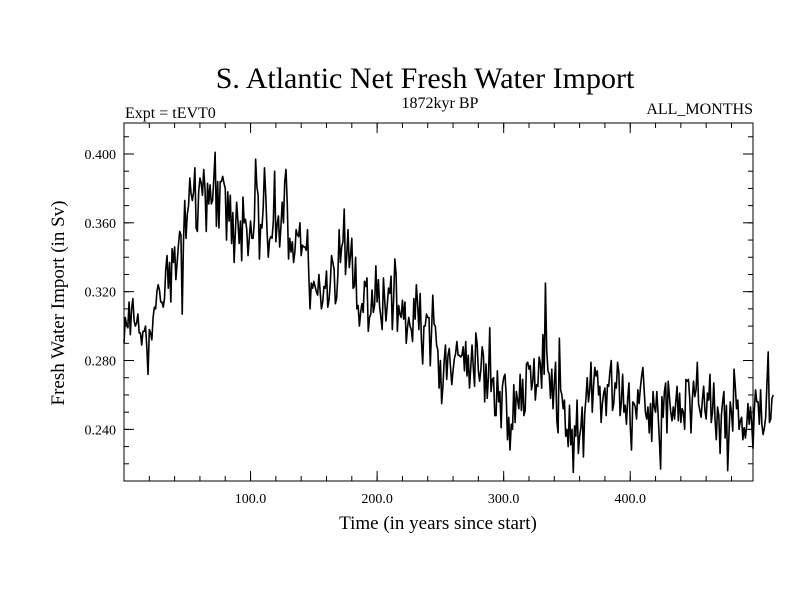  Describe the element at coordinates (425, 78) in the screenshot. I see `chart-title: S. Atlantic Net Fresh Water Import` at that location.